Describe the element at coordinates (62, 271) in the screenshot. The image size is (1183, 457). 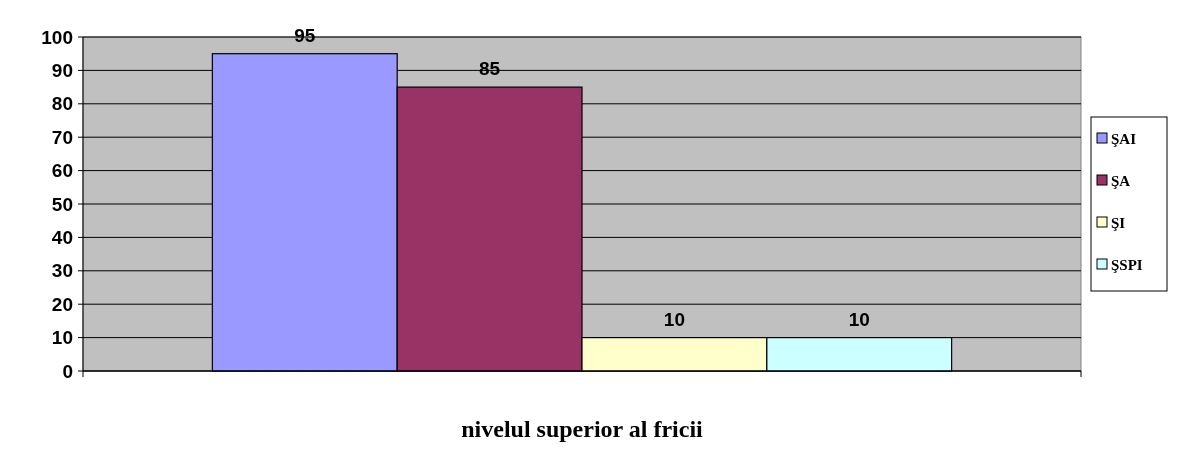
I see `y-tick-label: 30` at that location.